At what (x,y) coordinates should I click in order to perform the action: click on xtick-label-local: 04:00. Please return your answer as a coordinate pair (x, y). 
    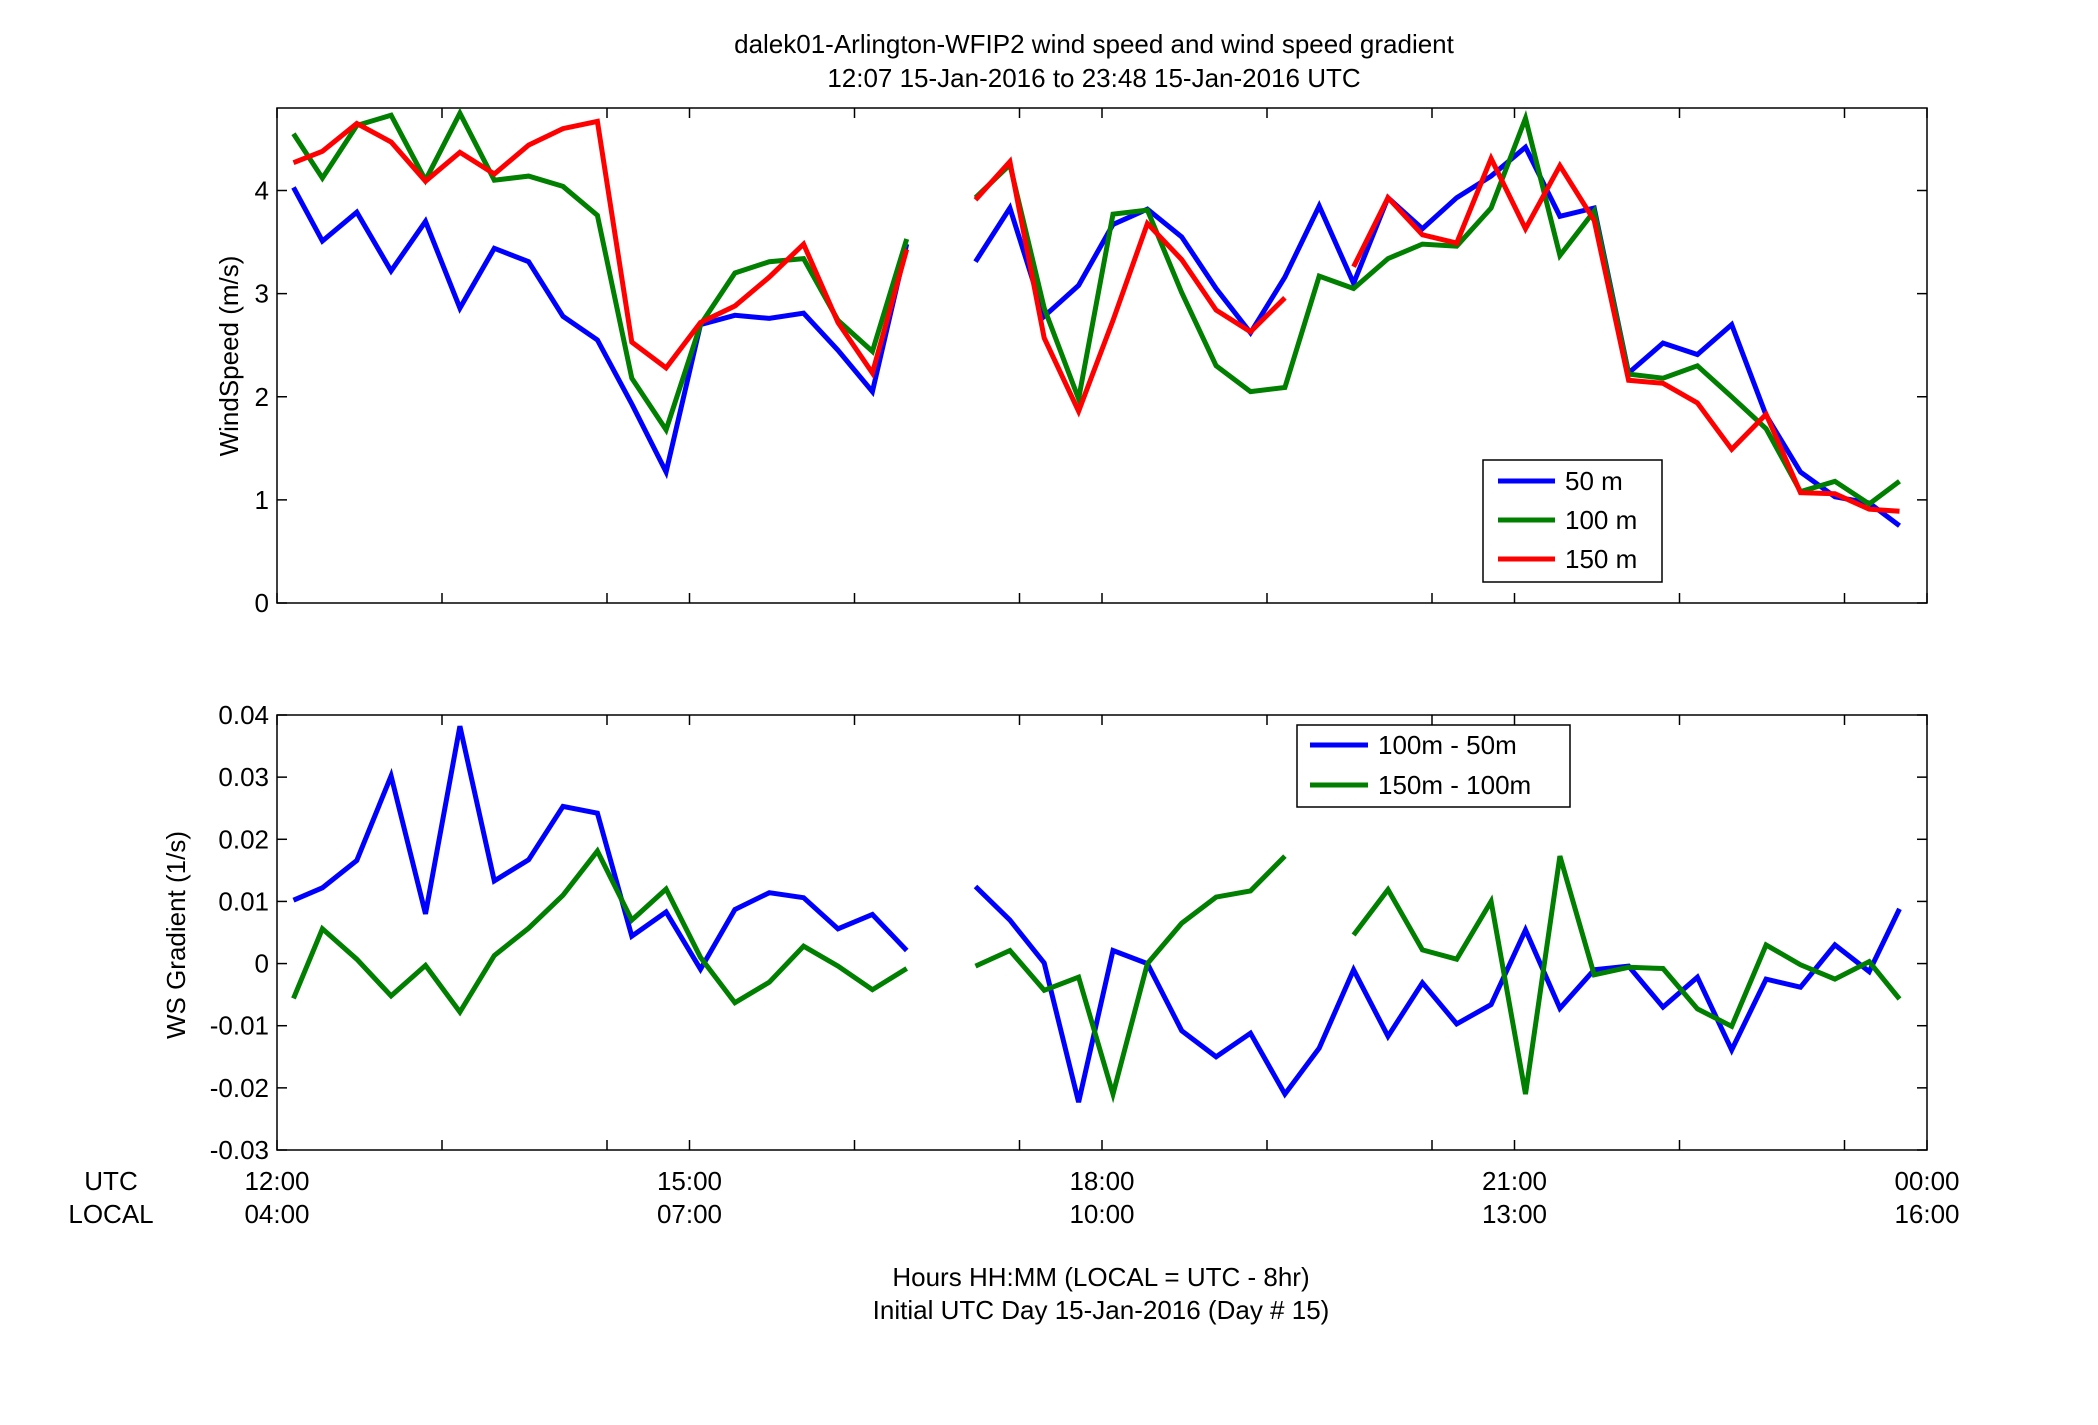
    Looking at the image, I should click on (276, 1214).